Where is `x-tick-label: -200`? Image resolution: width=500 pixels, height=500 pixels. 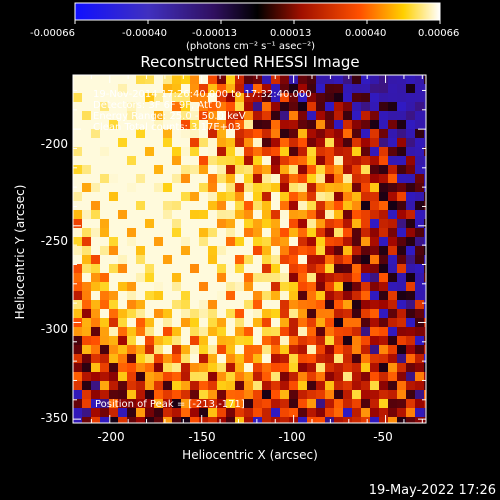 x-tick-label: -200 is located at coordinates (110, 437).